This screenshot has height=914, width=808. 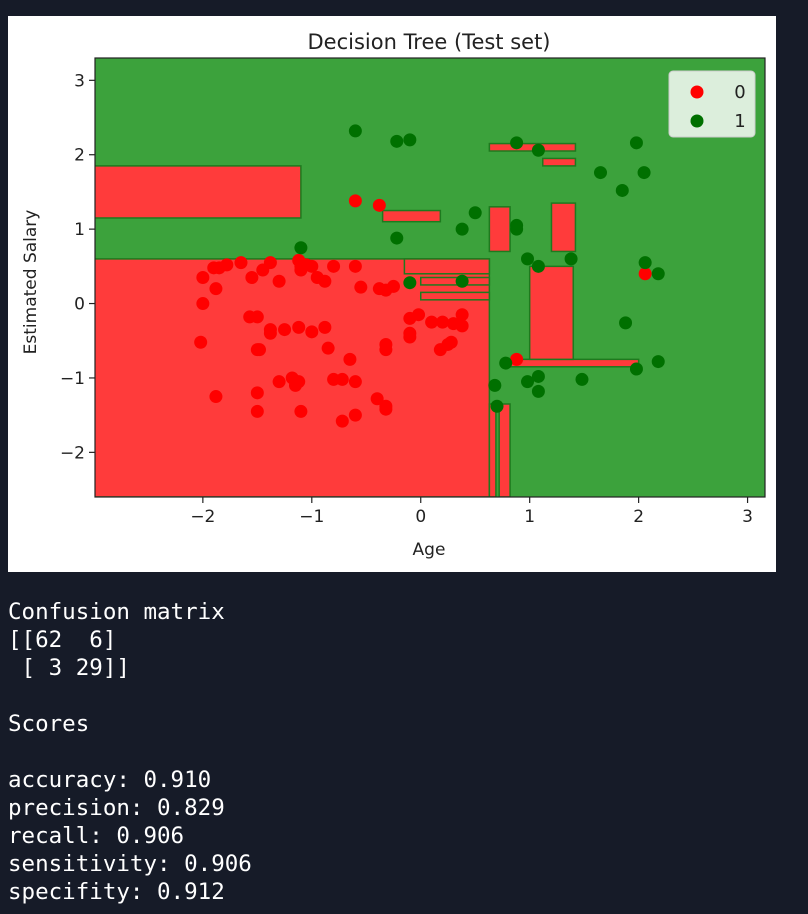 What do you see at coordinates (96, 836) in the screenshot?
I see `console-line: recall: 0.906` at bounding box center [96, 836].